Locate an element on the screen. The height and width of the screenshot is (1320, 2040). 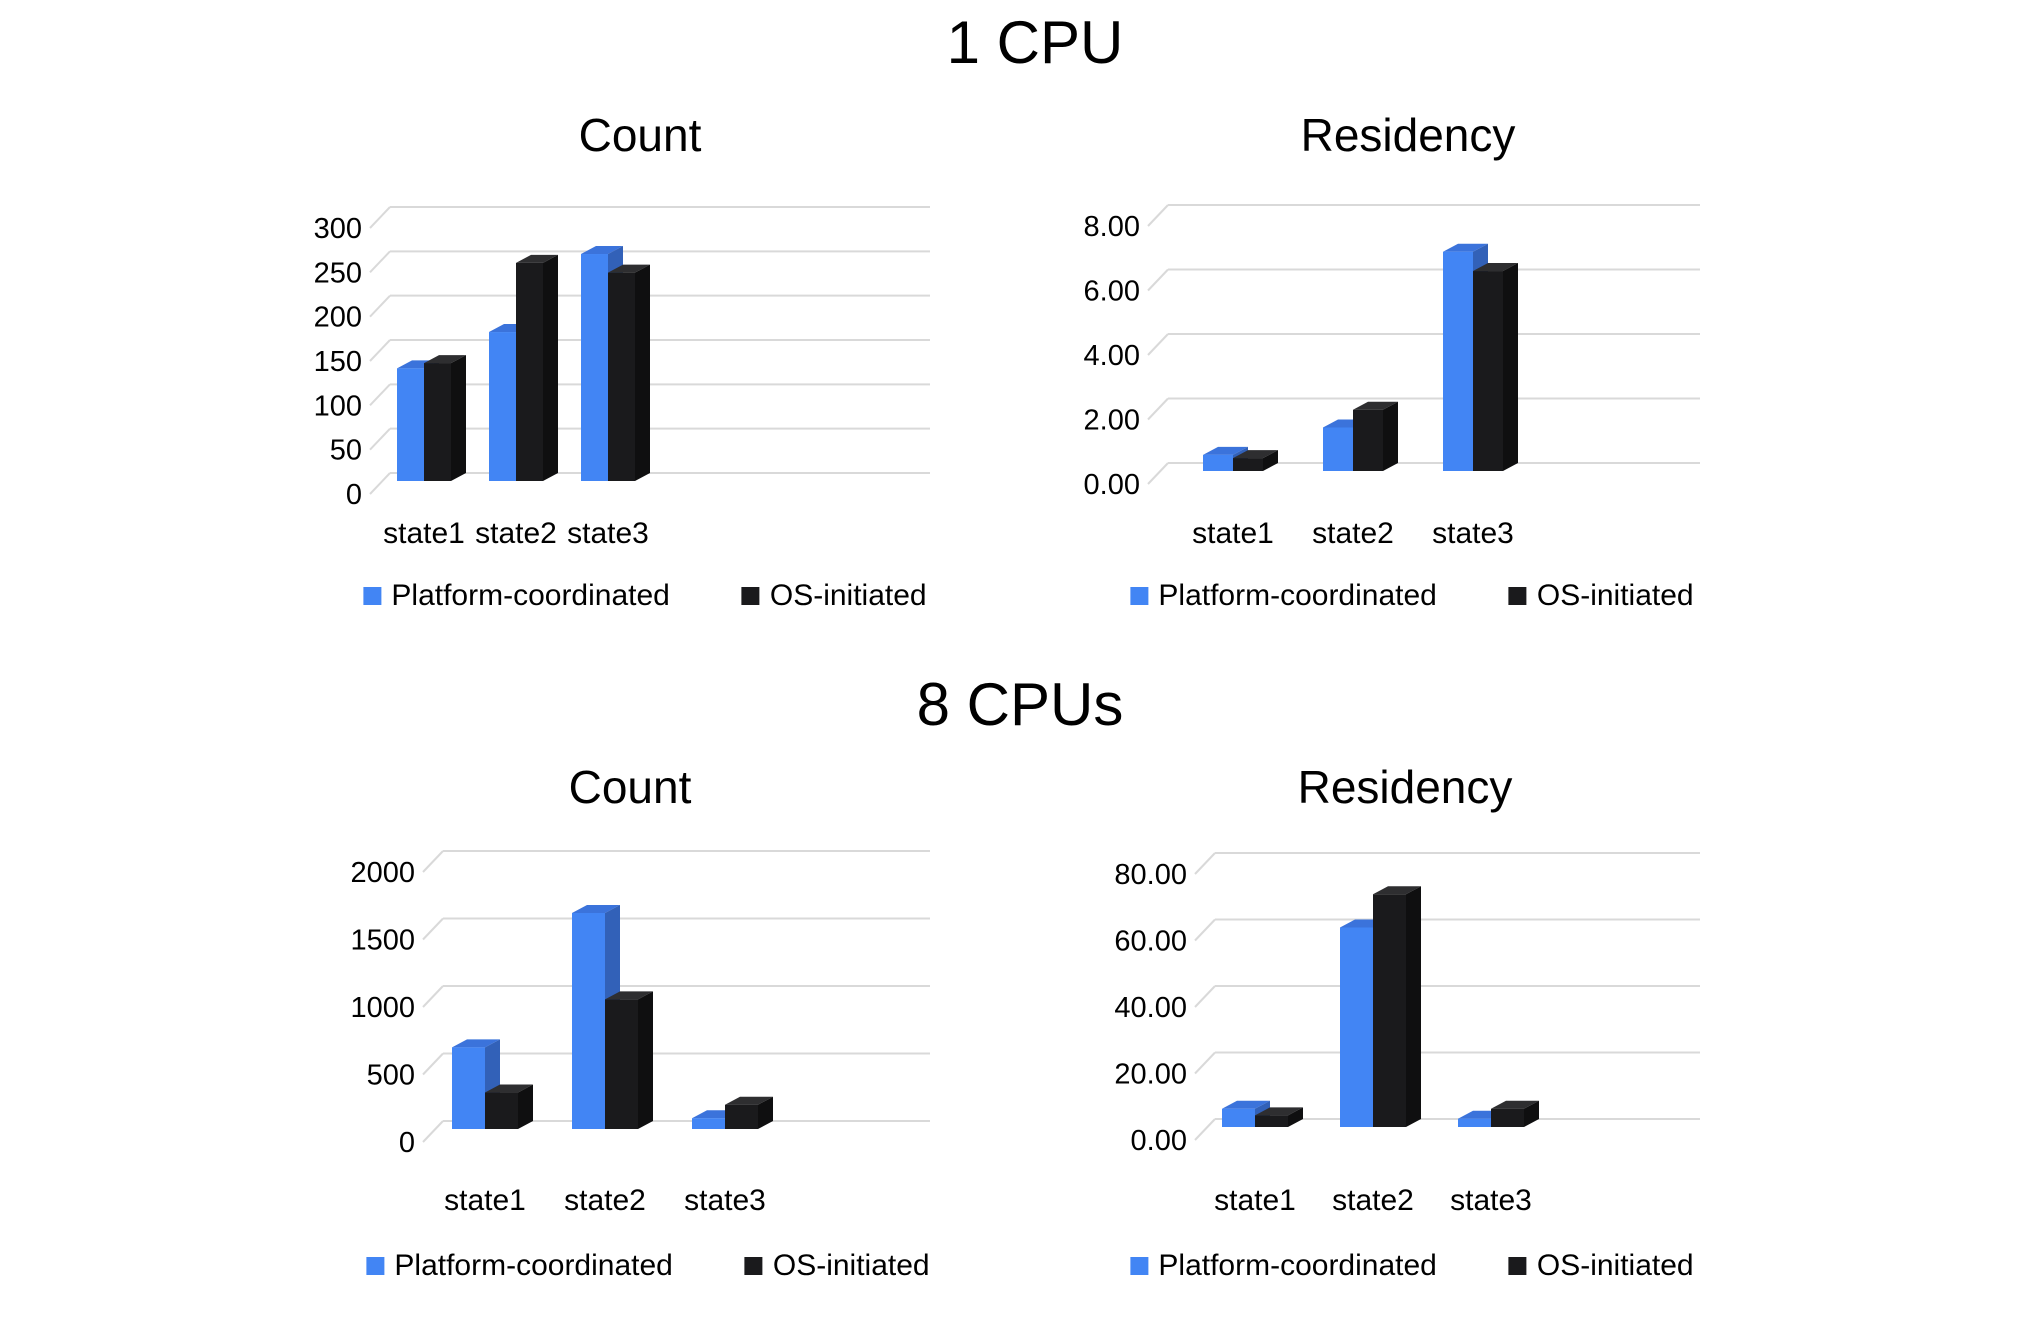
y-tick-label: 8.00 is located at coordinates (1112, 227).